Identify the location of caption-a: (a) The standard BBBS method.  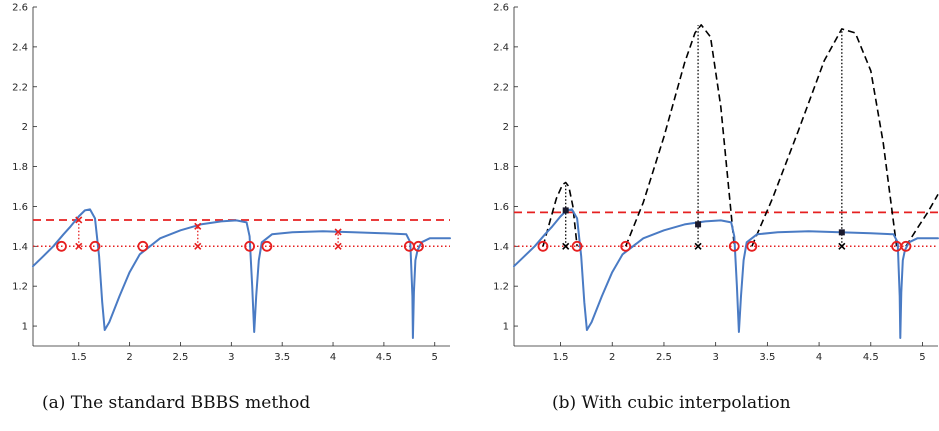
(176, 403).